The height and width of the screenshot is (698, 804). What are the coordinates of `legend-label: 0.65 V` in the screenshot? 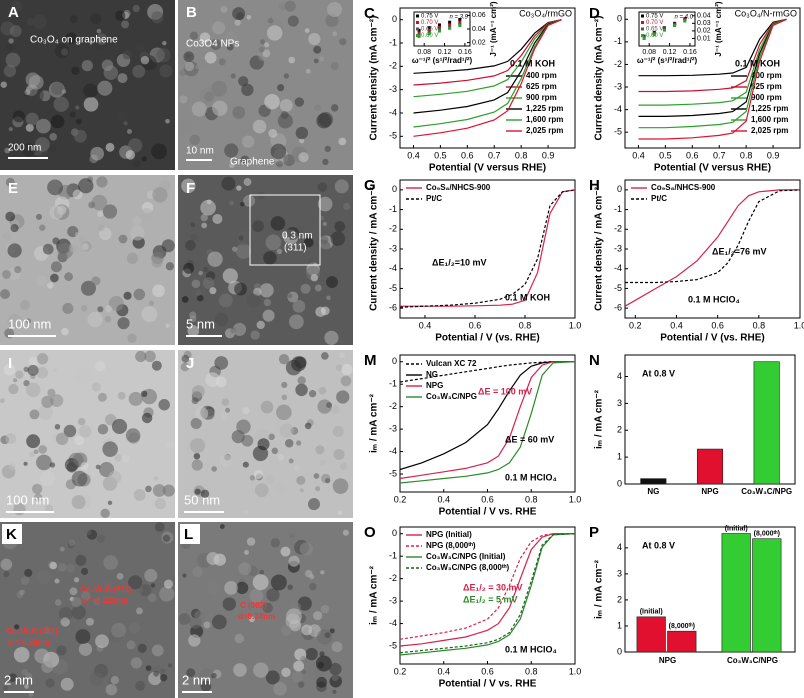 It's located at (429, 30).